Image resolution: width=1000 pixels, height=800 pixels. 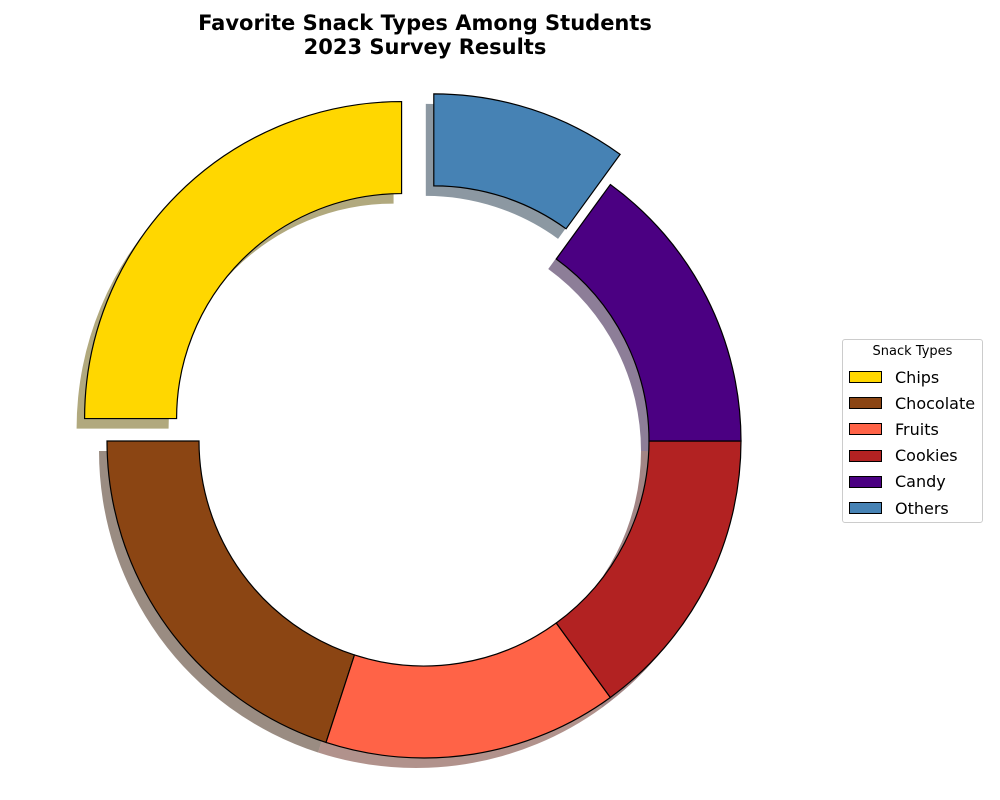 I want to click on legend-item-others: Others, so click(x=912, y=508).